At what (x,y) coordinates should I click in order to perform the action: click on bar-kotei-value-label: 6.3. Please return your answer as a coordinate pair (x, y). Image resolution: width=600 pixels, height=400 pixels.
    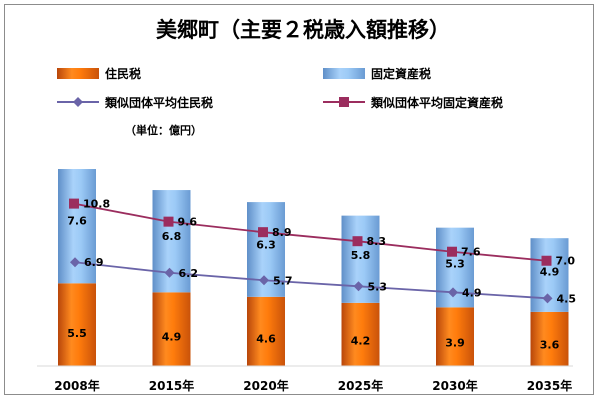
    Looking at the image, I should click on (266, 245).